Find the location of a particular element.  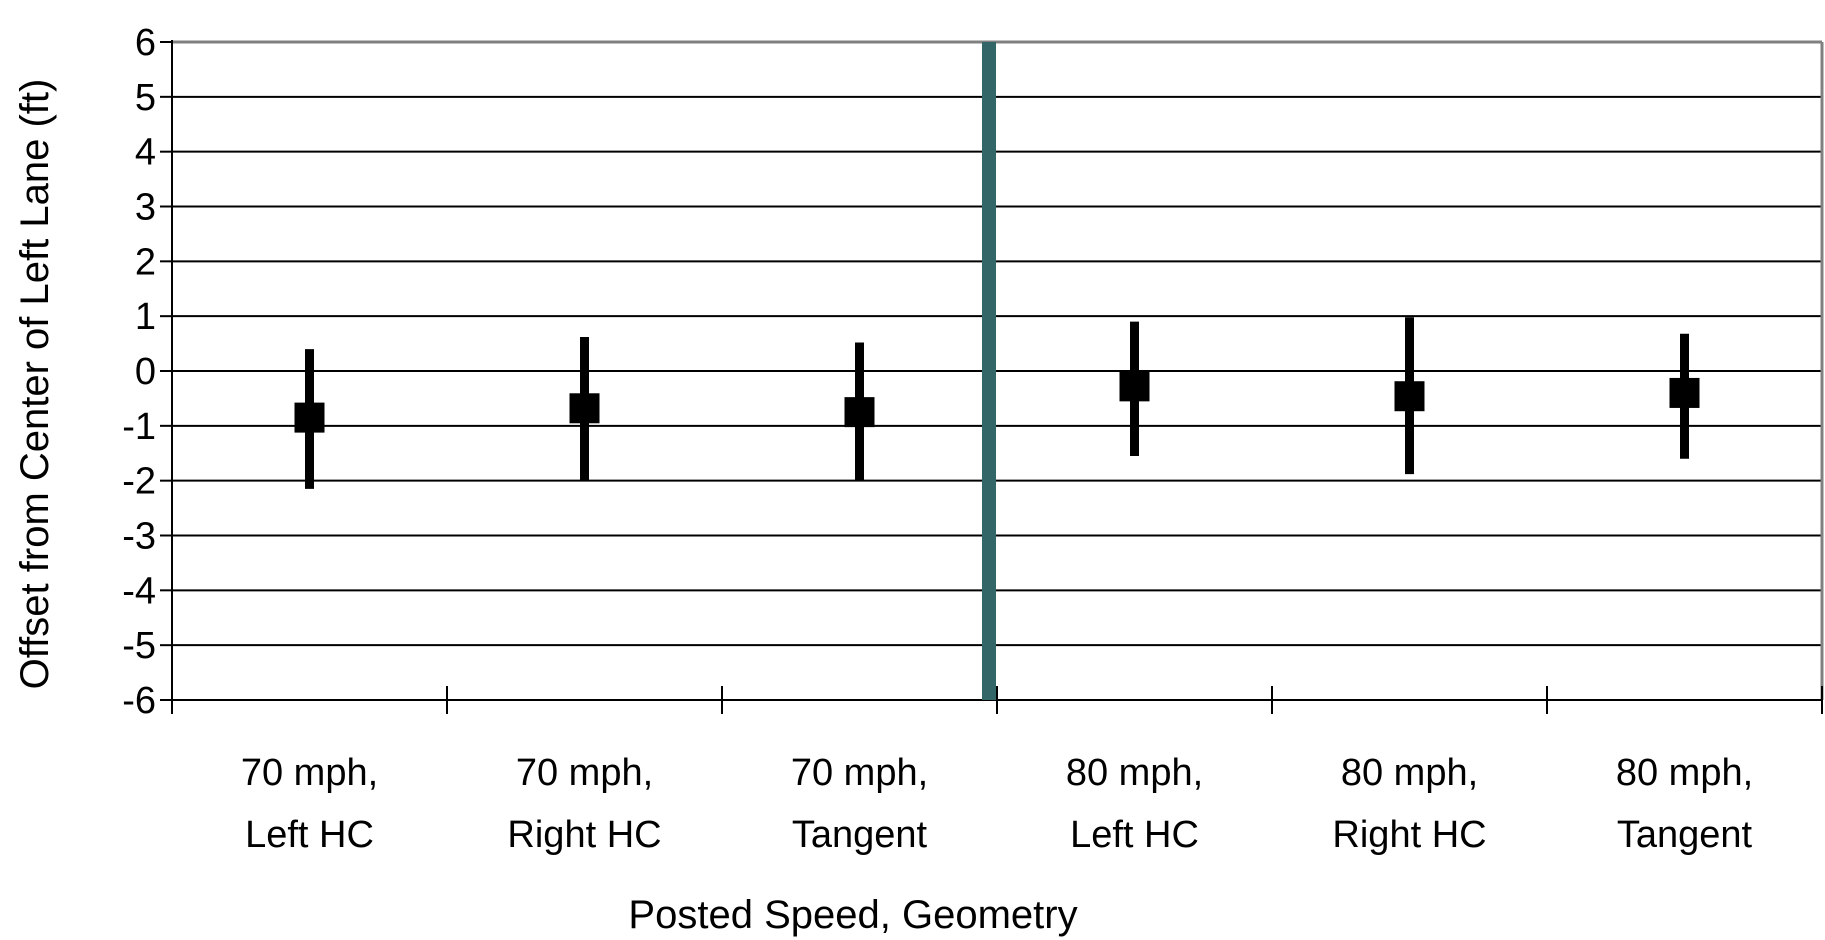

y-tick-label: 0 is located at coordinates (145, 372).